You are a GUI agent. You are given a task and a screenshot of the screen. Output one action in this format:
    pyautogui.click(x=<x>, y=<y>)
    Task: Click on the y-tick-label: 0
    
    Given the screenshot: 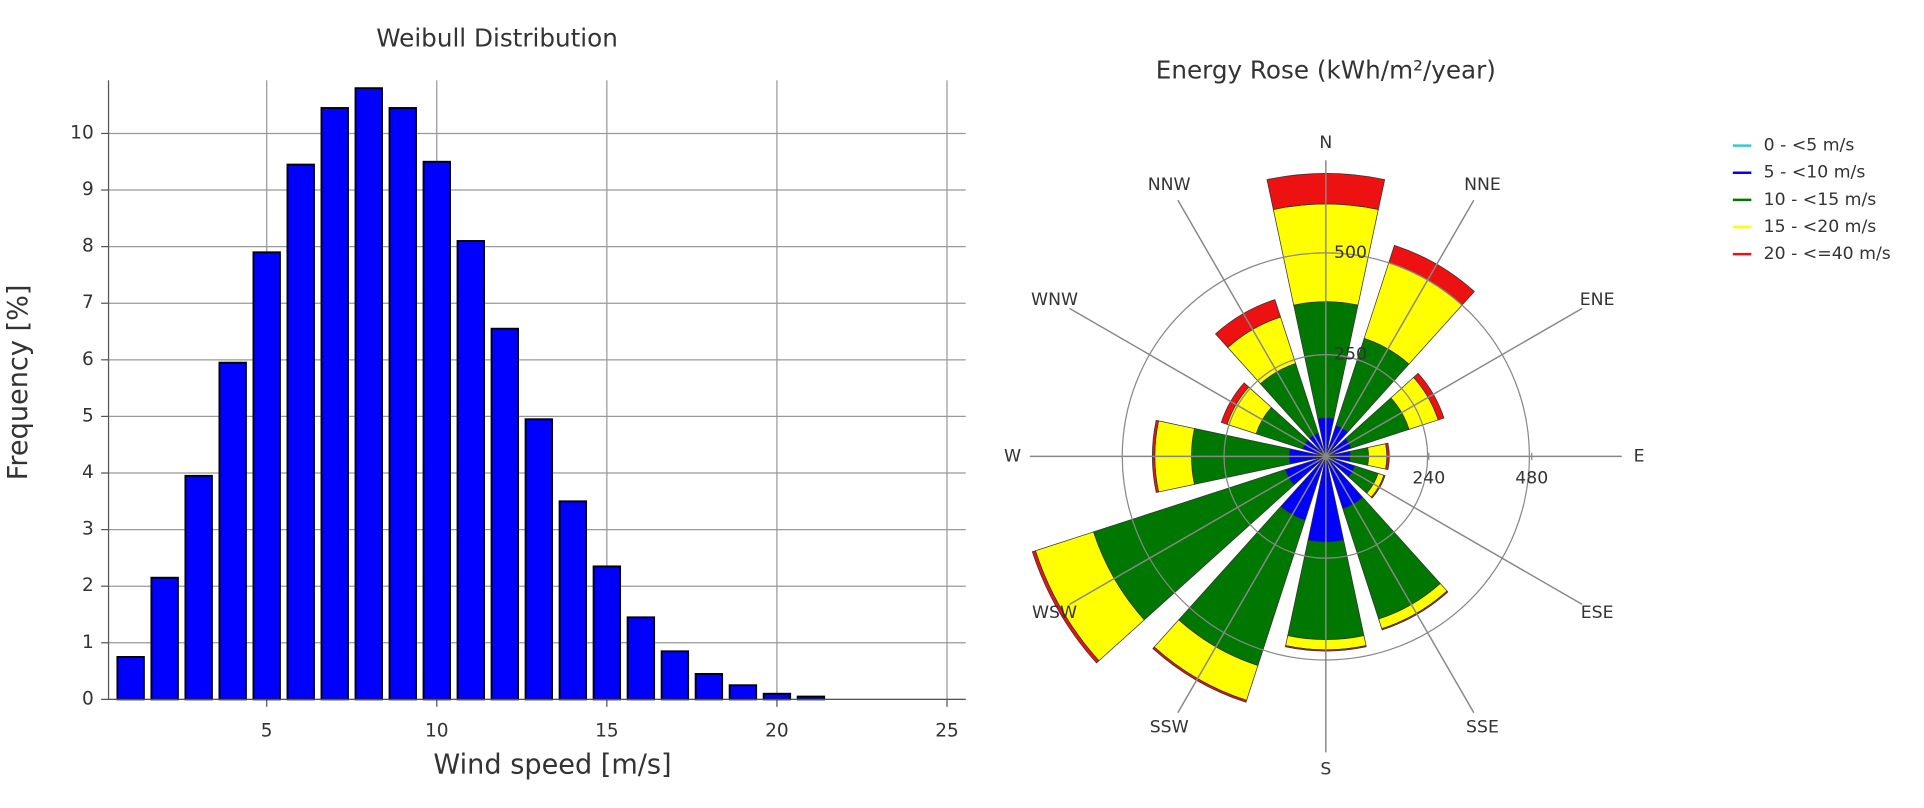 What is the action you would take?
    pyautogui.click(x=88, y=698)
    